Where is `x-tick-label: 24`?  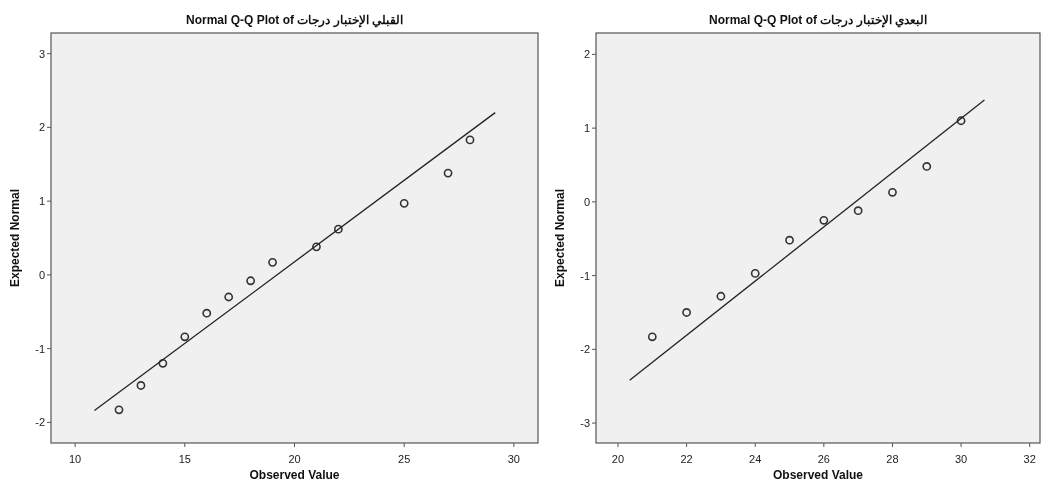 x-tick-label: 24 is located at coordinates (755, 459).